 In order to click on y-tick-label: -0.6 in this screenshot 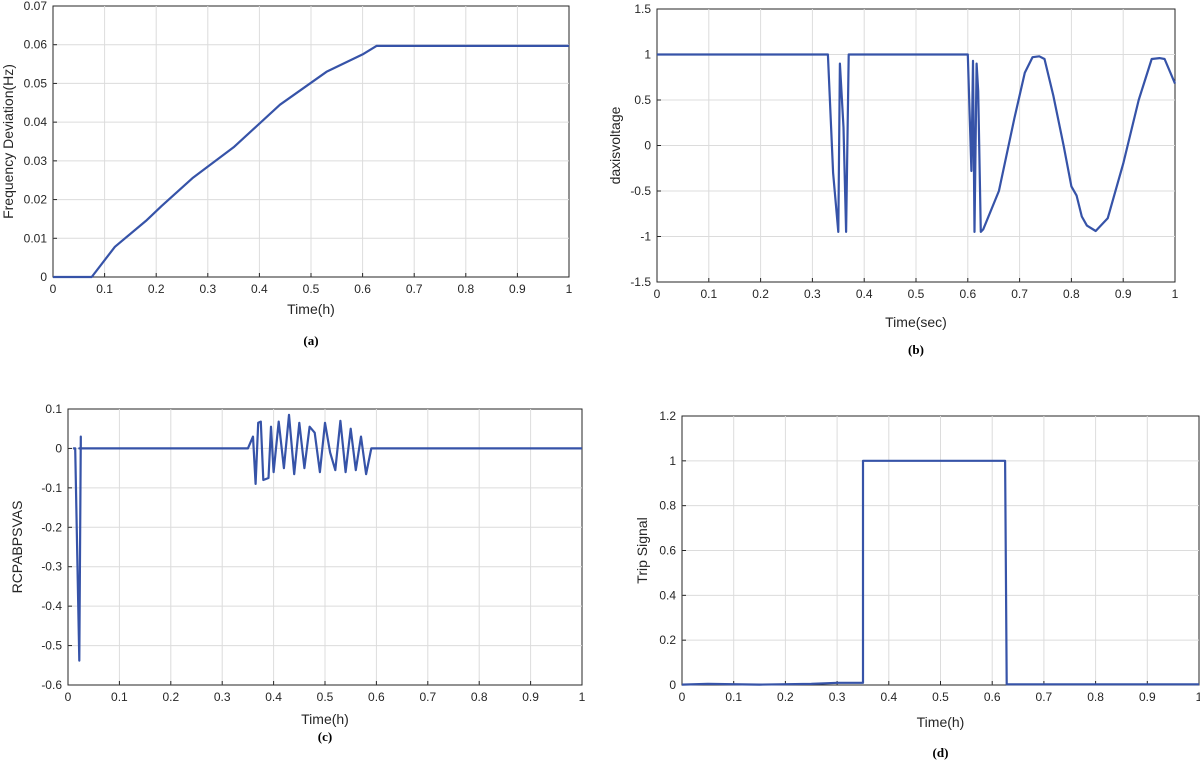, I will do `click(51, 685)`.